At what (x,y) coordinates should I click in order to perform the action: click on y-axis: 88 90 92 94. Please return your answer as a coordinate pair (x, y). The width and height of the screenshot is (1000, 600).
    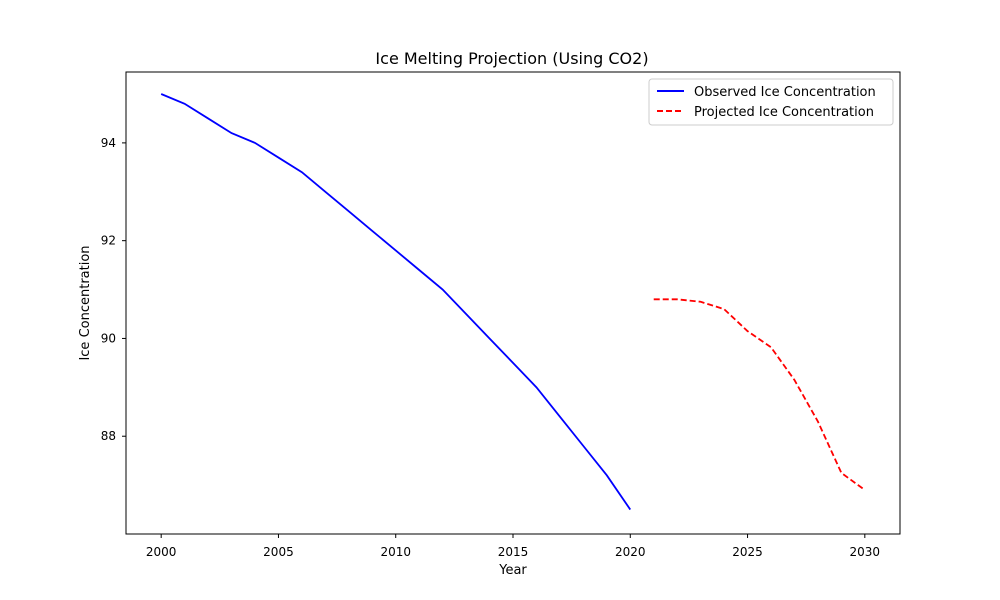
    Looking at the image, I should click on (113, 289).